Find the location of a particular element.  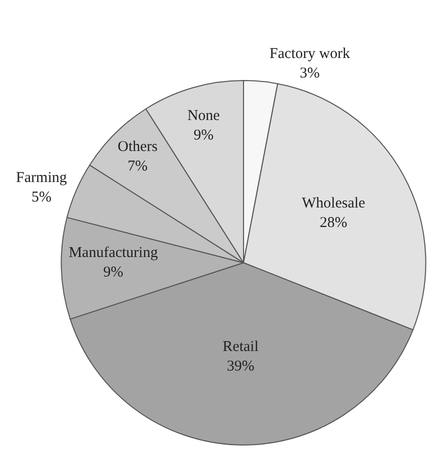

slice-label: Farming is located at coordinates (42, 178).